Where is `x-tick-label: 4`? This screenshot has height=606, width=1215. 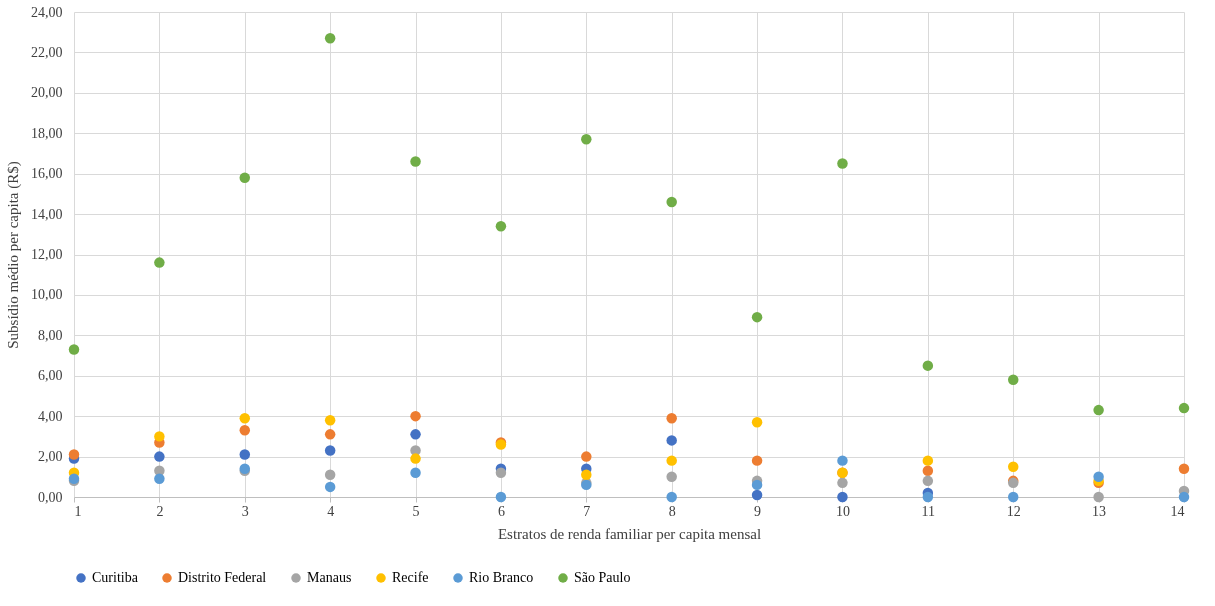 x-tick-label: 4 is located at coordinates (331, 511).